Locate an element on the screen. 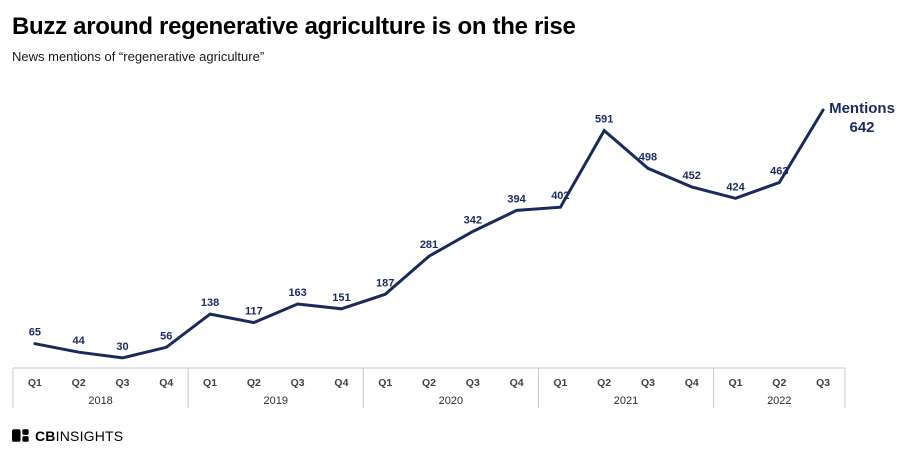  year-label: 2021 is located at coordinates (626, 401).